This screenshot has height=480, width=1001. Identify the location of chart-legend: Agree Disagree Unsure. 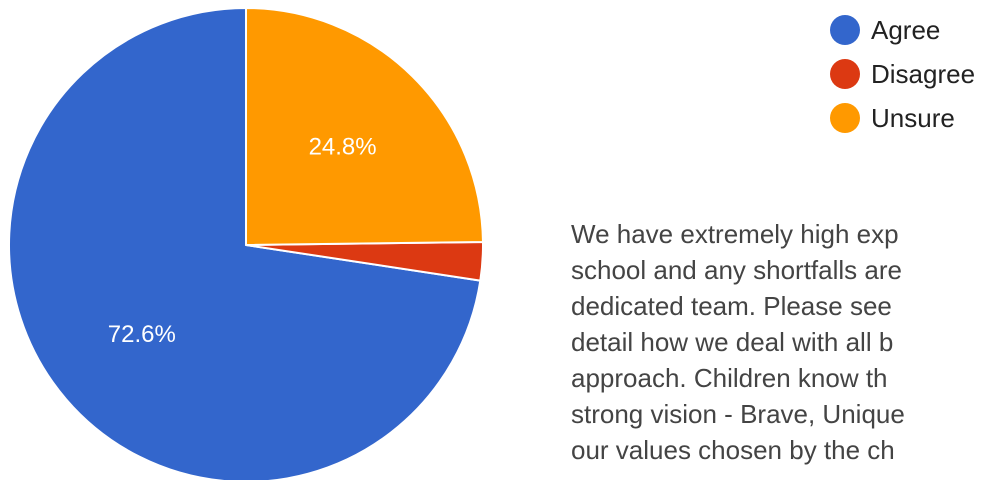
(902, 74).